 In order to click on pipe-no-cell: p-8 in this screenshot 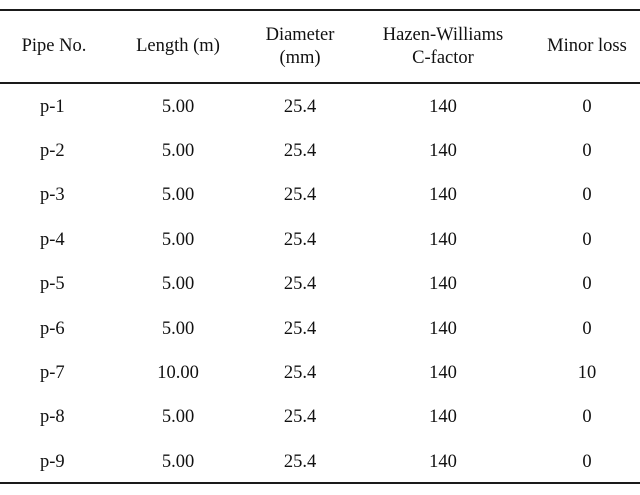, I will do `click(52, 417)`.